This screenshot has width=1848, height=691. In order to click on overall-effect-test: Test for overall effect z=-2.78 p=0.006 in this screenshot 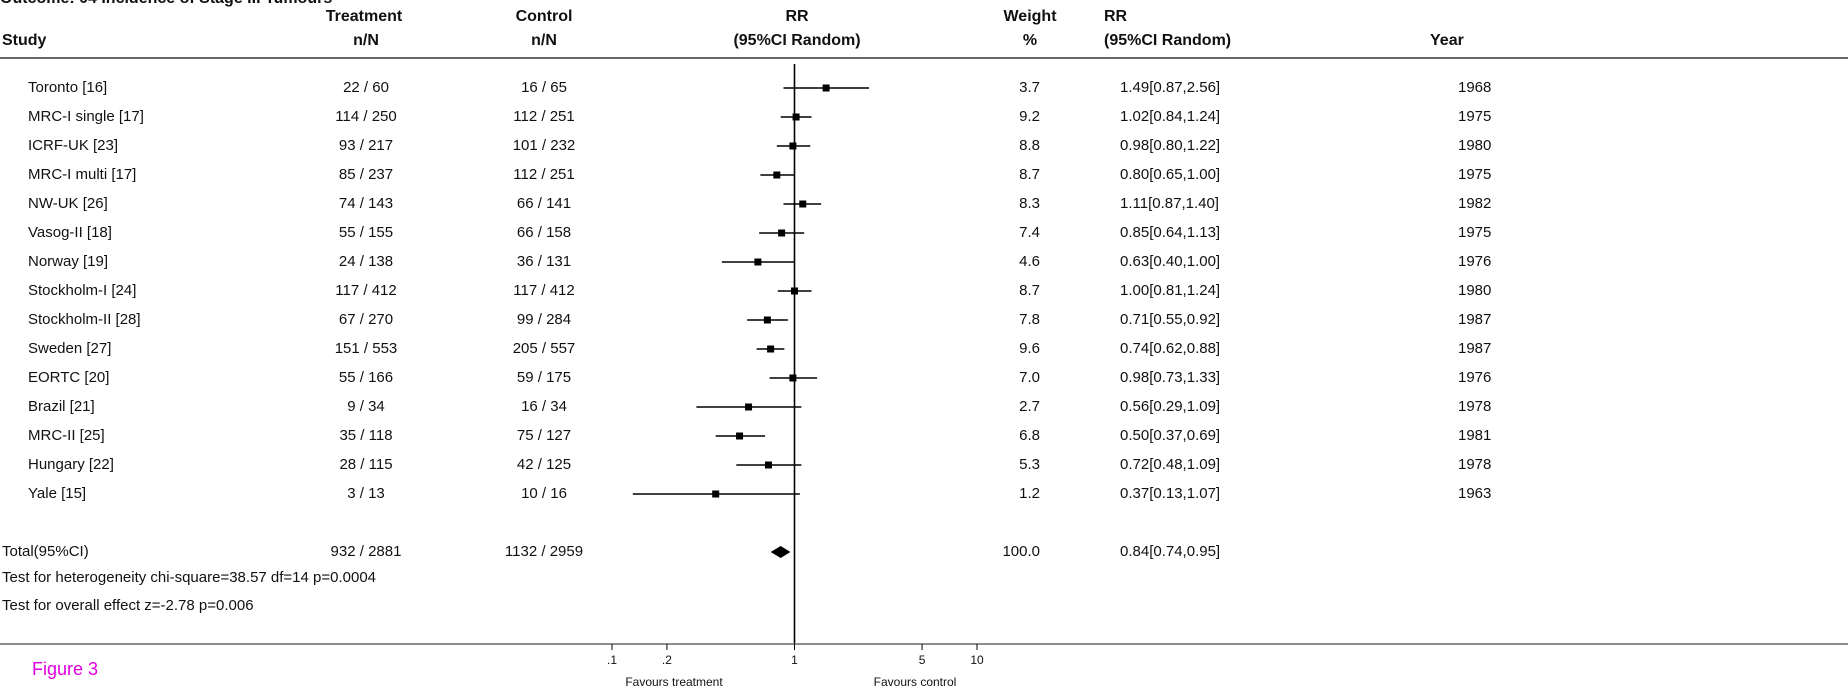, I will do `click(128, 605)`.